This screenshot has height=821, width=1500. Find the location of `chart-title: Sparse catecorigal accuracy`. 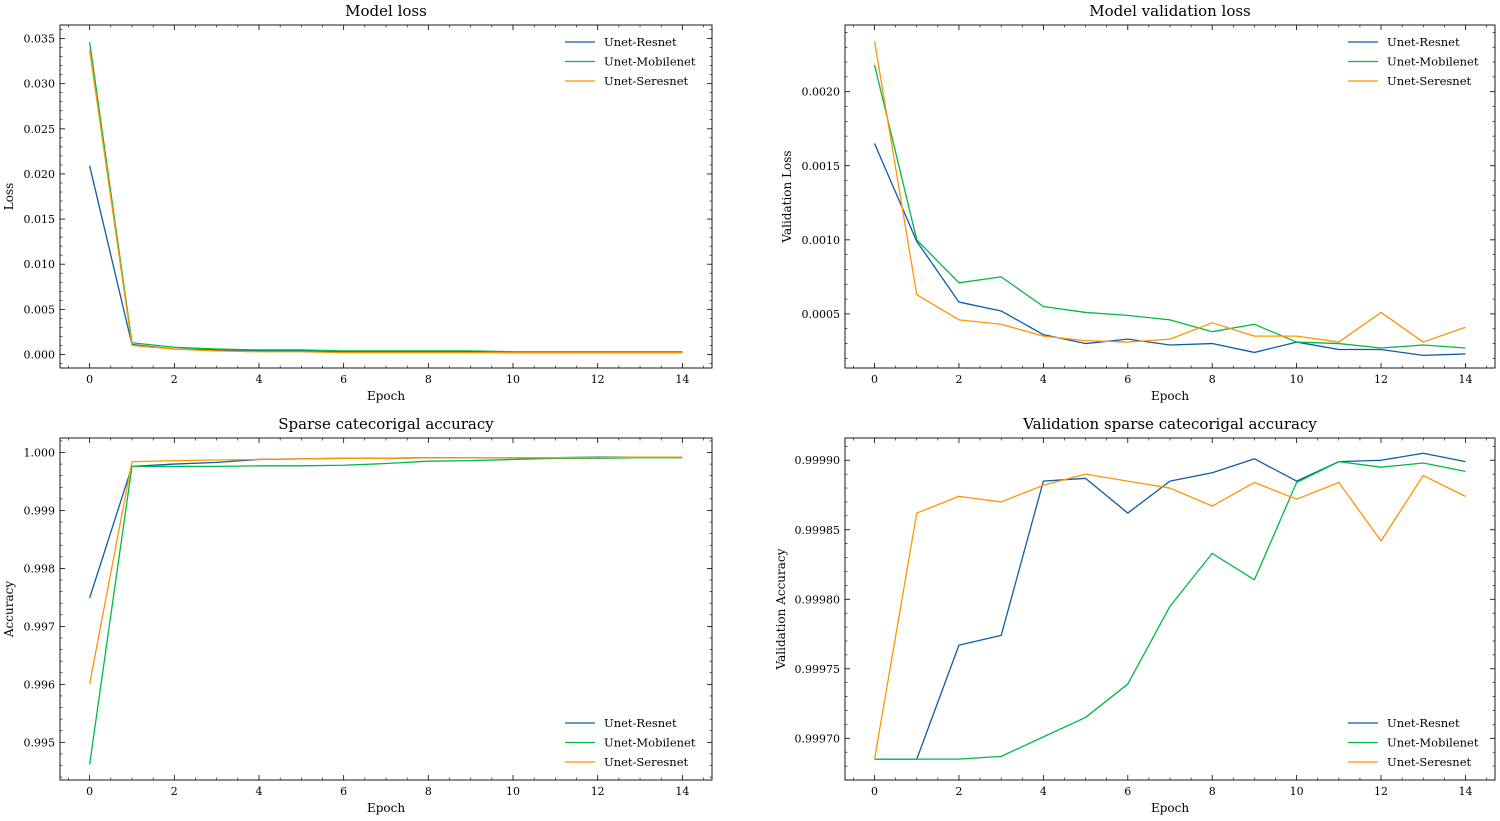

chart-title: Sparse catecorigal accuracy is located at coordinates (386, 424).